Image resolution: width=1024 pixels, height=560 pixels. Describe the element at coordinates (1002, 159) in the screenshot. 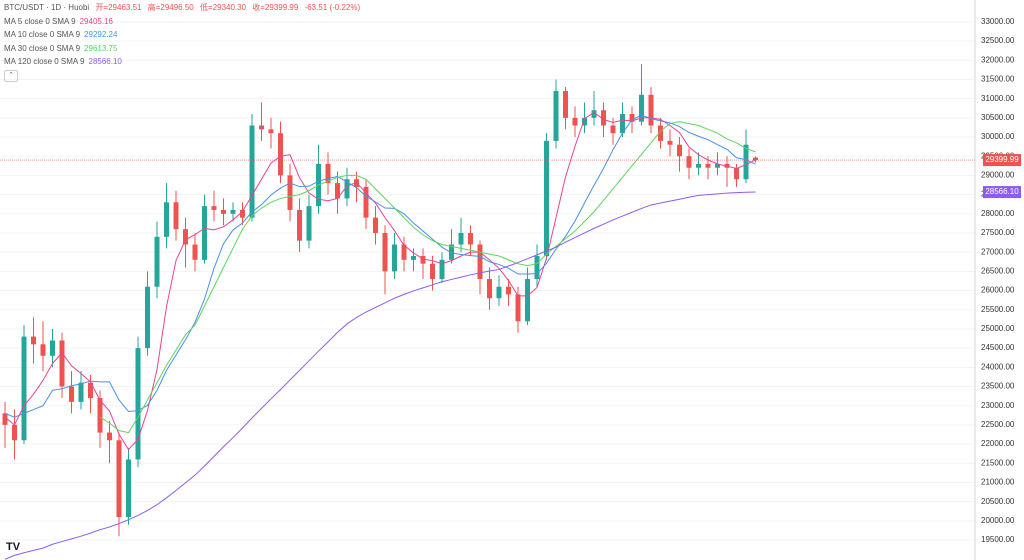

I see `last-price-label: 29399.99` at that location.